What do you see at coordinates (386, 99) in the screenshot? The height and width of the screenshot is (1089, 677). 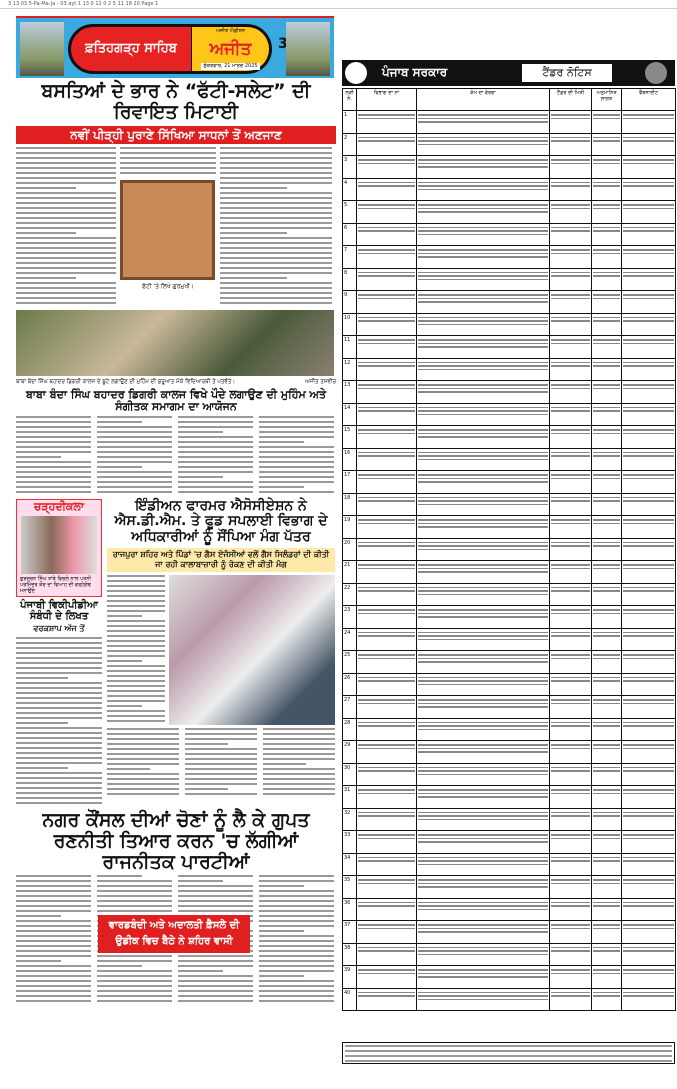 I see `tender-column-header: ਵਿਭਾਗ ਦਾ ਨਾਂ` at bounding box center [386, 99].